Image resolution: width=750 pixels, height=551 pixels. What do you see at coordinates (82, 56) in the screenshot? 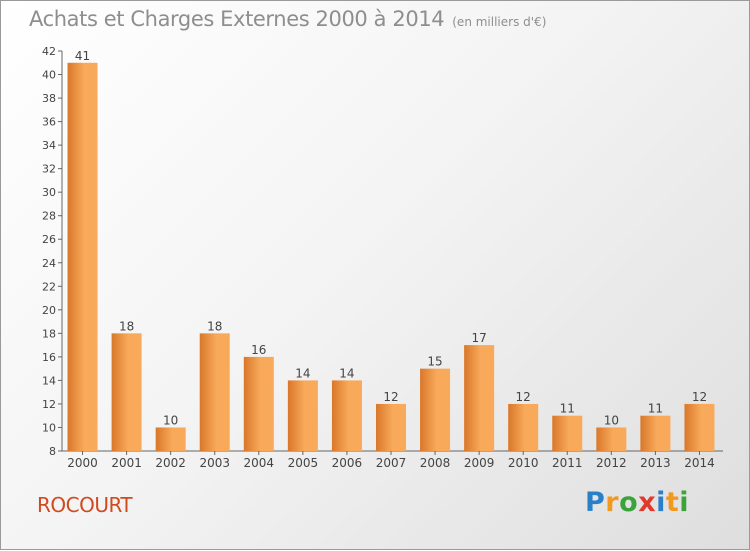
I see `value-label: 41` at bounding box center [82, 56].